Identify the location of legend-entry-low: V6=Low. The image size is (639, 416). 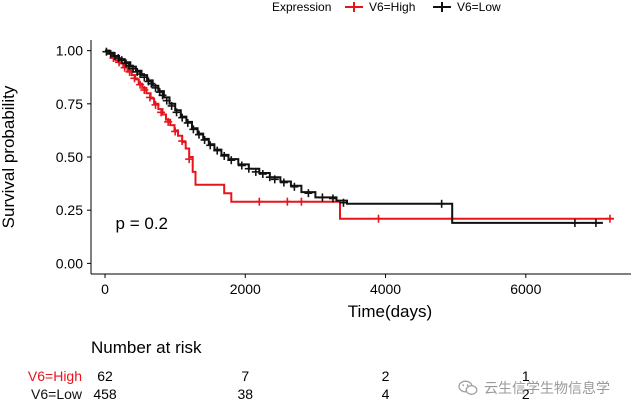
(467, 7).